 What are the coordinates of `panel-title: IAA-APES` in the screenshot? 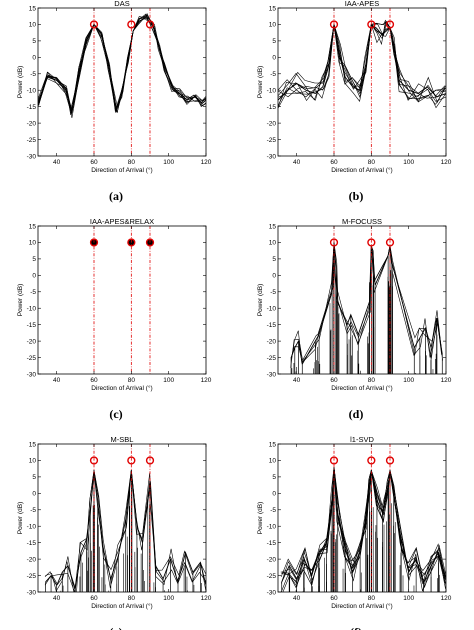 It's located at (362, 4).